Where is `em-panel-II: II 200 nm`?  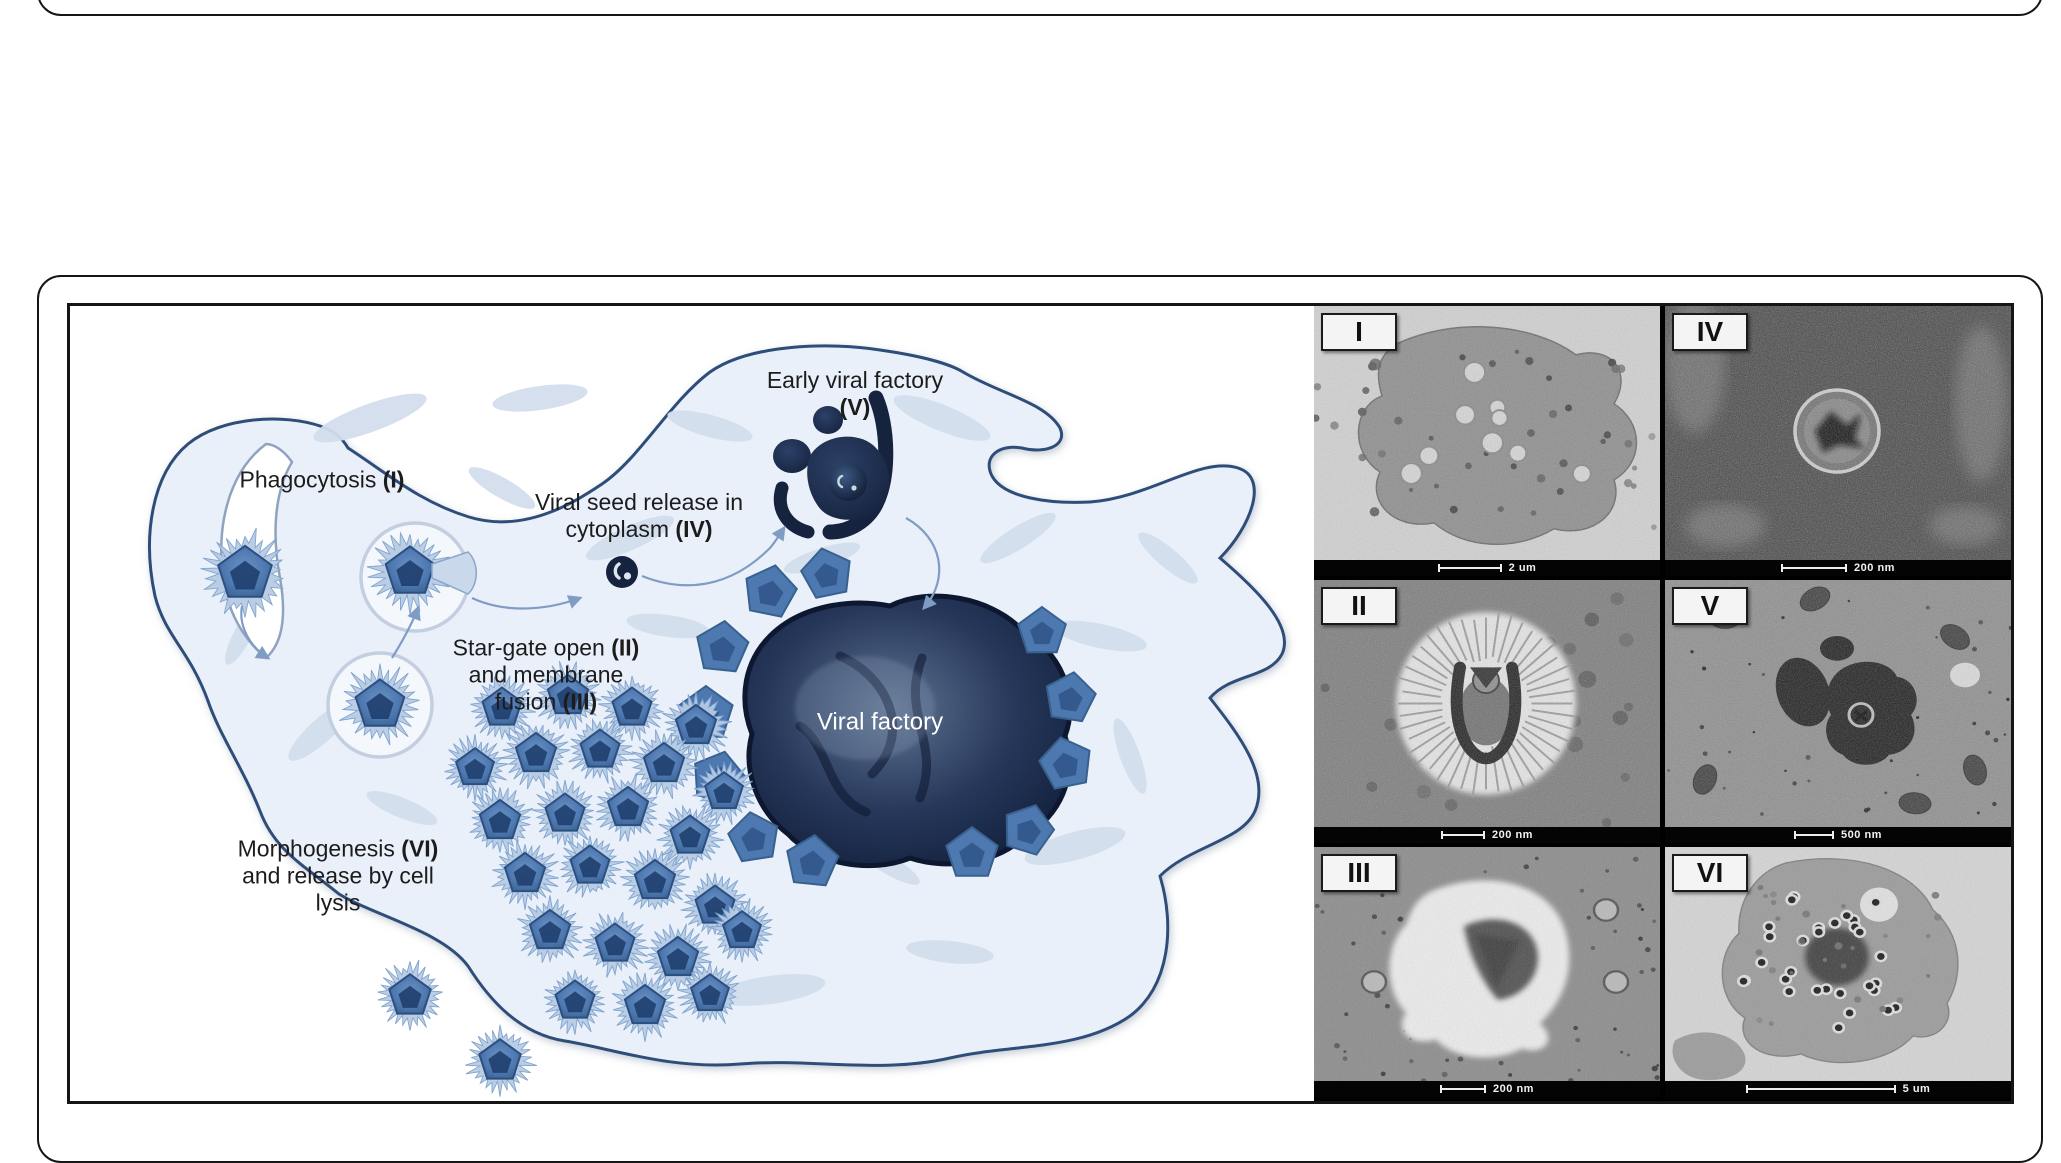 em-panel-II: II 200 nm is located at coordinates (1487, 711).